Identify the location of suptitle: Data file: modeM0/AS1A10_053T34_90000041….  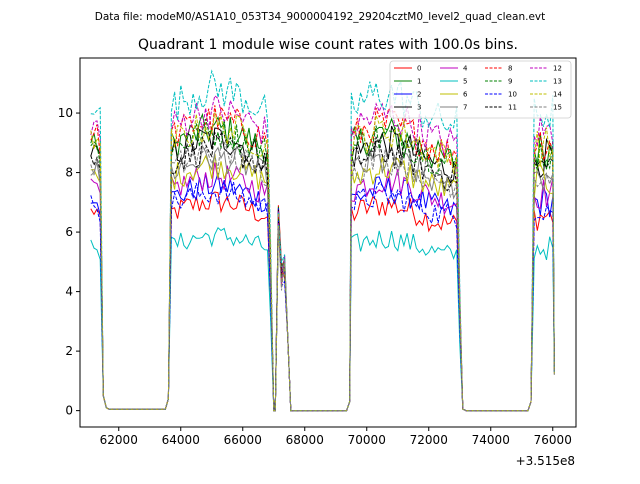
(320, 17).